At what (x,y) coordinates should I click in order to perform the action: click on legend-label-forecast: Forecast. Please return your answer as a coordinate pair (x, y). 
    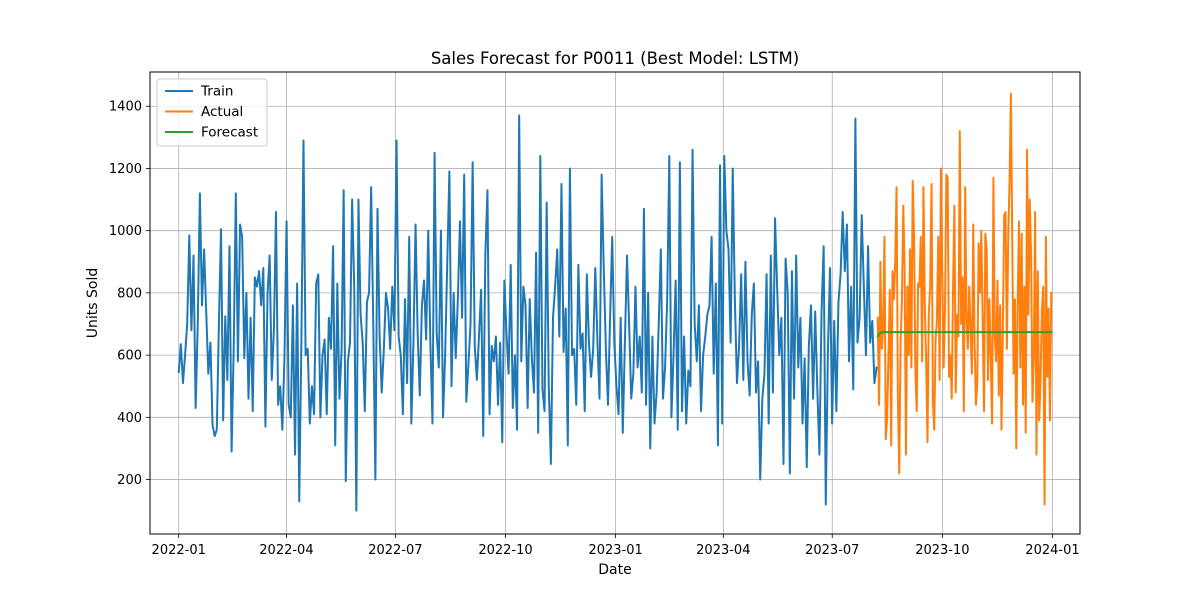
    Looking at the image, I should click on (229, 133).